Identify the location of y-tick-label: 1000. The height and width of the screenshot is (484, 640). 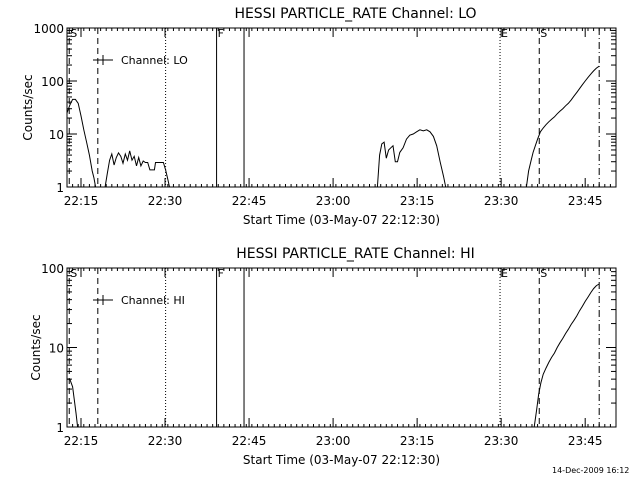
(48, 29).